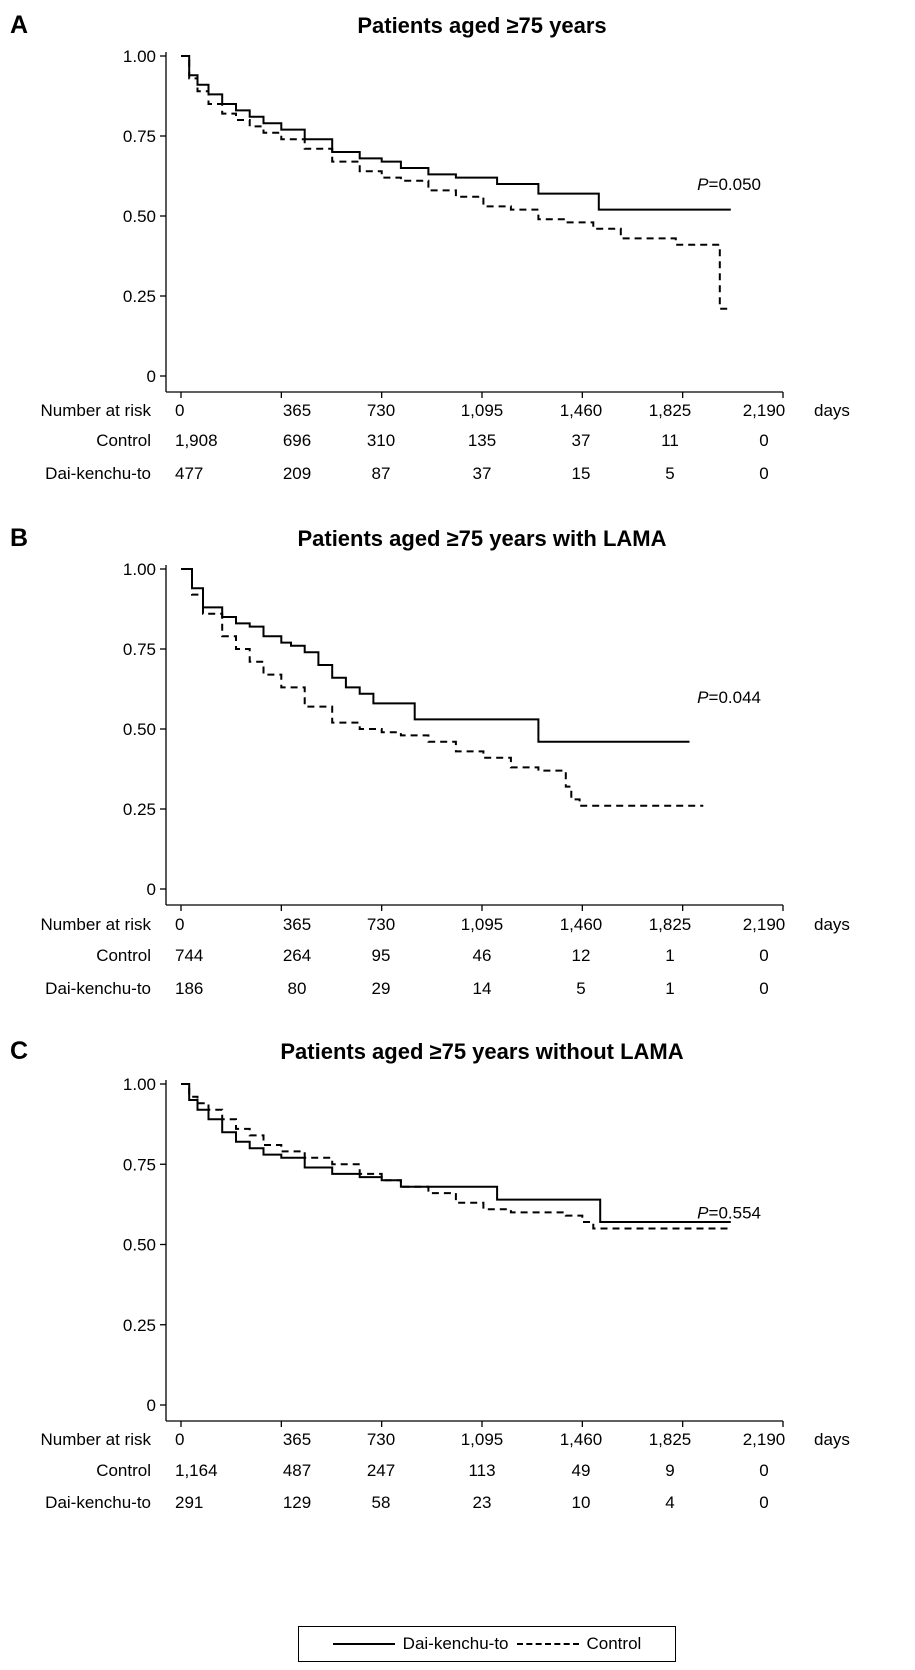  Describe the element at coordinates (455, 1643) in the screenshot. I see `legend-label-dai-kenchu-to: Dai-kenchu-to` at that location.